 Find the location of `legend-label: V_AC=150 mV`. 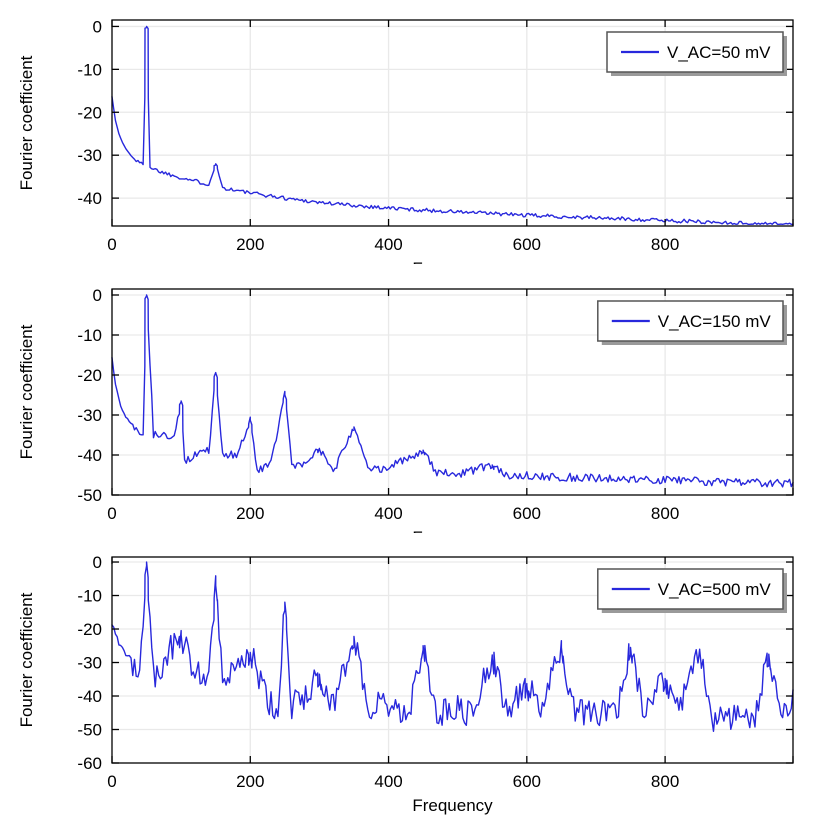

legend-label: V_AC=150 mV is located at coordinates (715, 321).